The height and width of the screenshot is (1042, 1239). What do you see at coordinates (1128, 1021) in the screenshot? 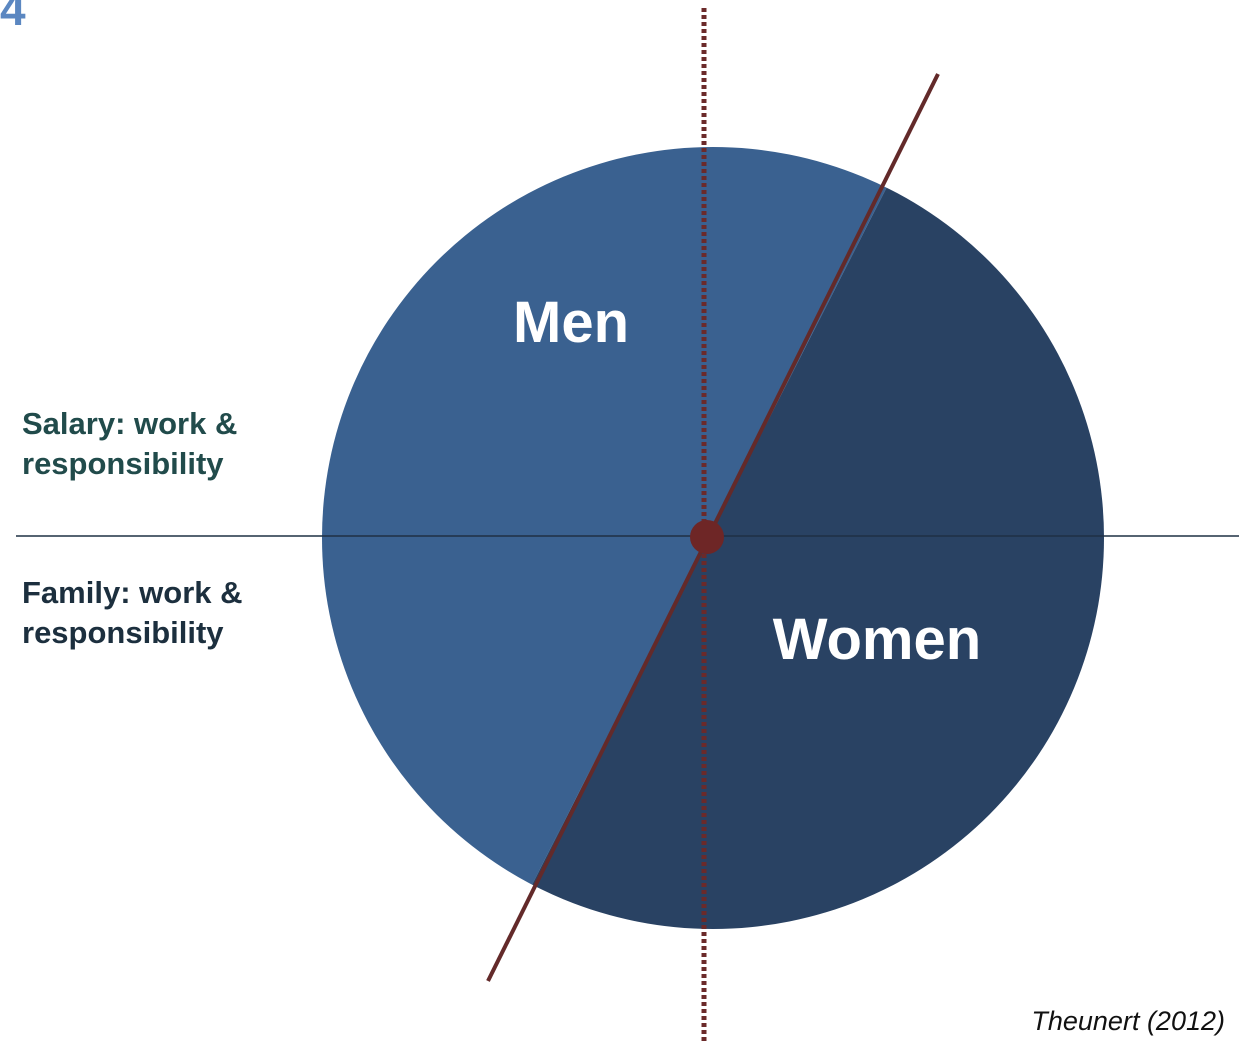
I see `citation: Theunert (2012)` at bounding box center [1128, 1021].